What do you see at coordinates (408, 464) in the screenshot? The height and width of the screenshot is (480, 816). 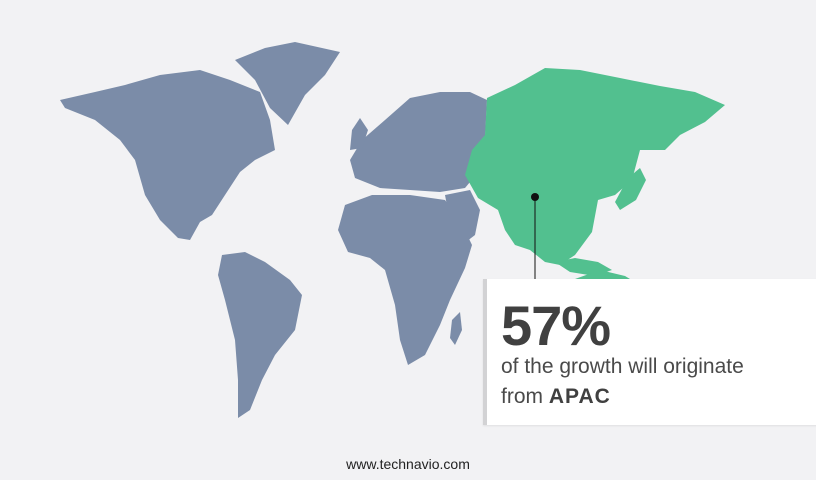 I see `footer-url: www.technavio.com` at bounding box center [408, 464].